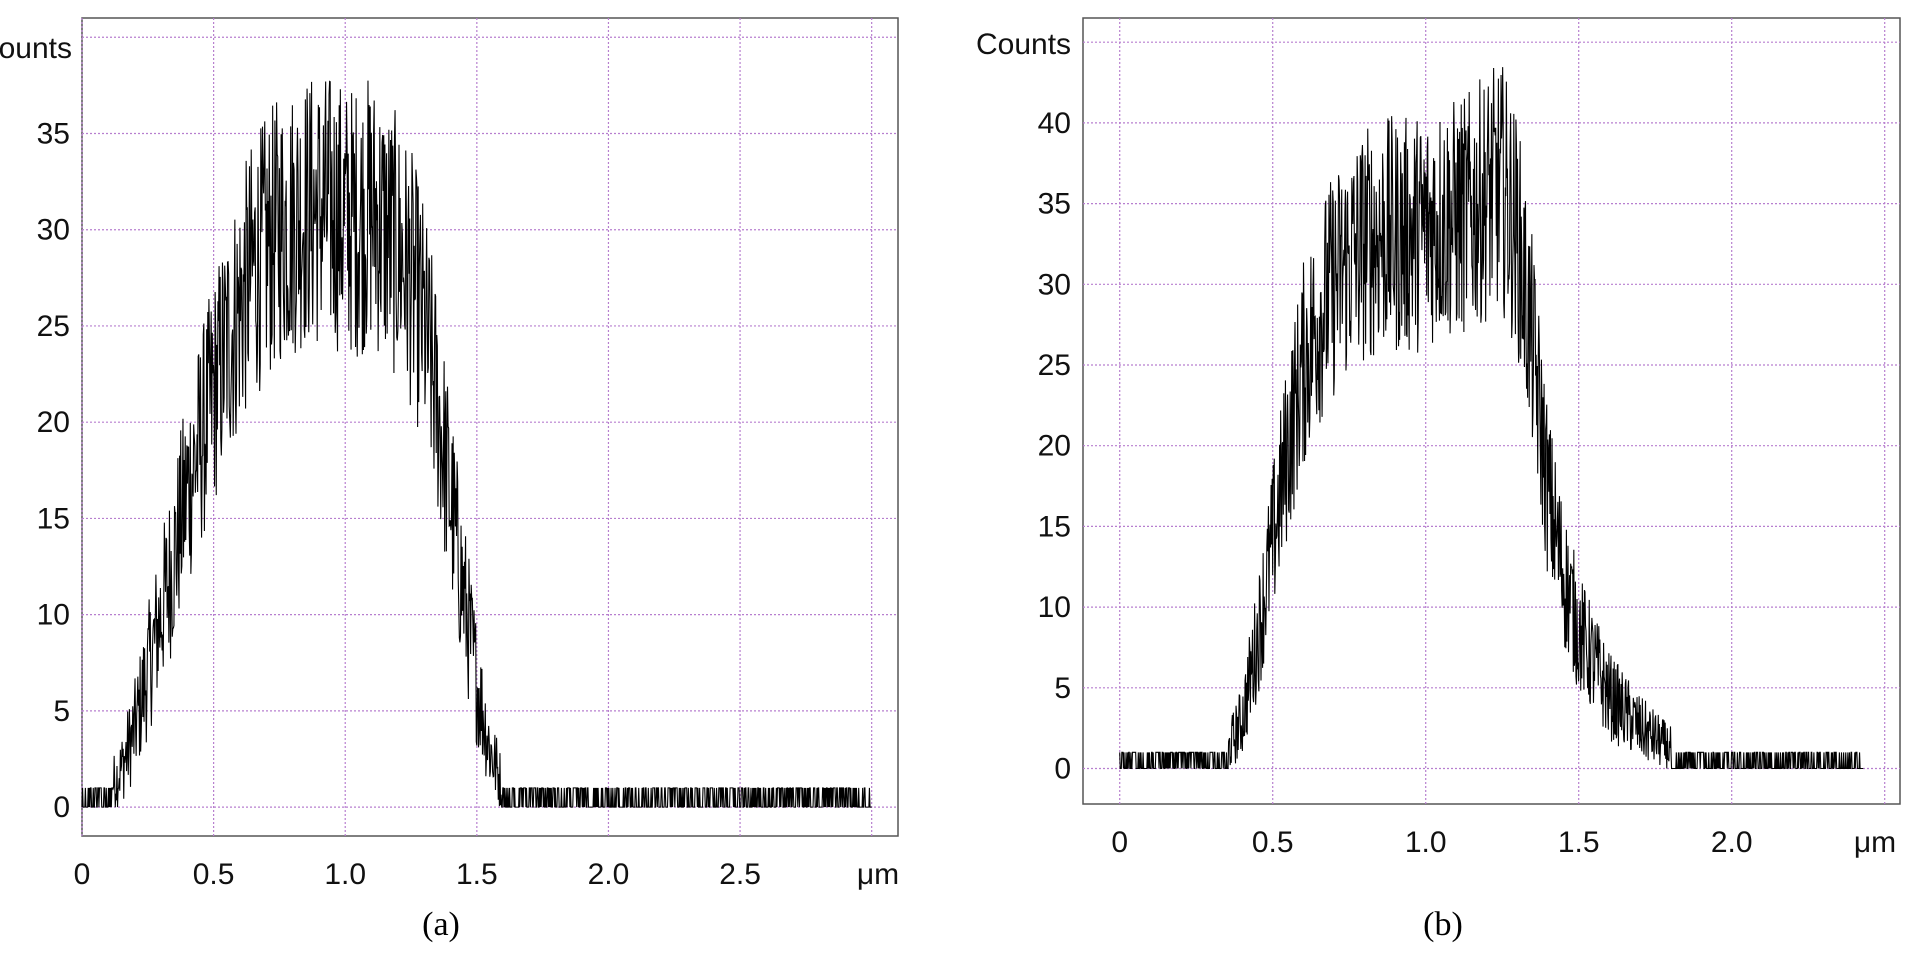 The height and width of the screenshot is (968, 1905). Describe the element at coordinates (1054, 123) in the screenshot. I see `y-tick-label: 40` at that location.